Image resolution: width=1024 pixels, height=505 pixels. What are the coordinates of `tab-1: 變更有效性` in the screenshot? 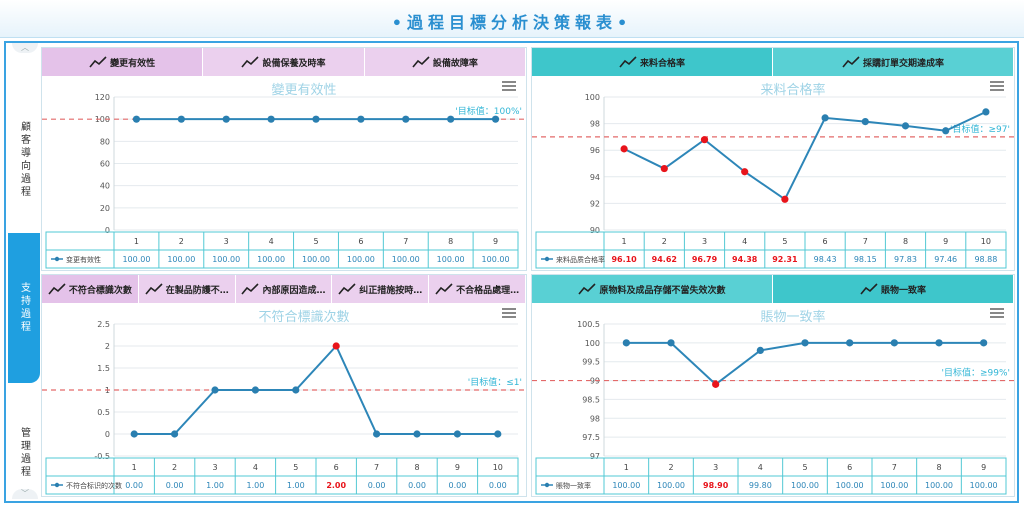 It's located at (123, 62).